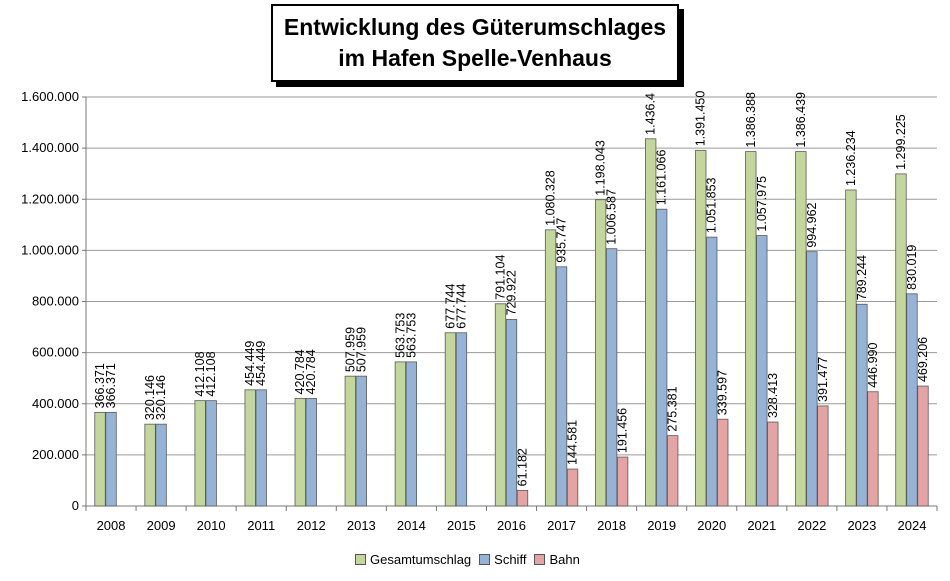  What do you see at coordinates (862, 277) in the screenshot?
I see `data-label-schiff: 789.244` at bounding box center [862, 277].